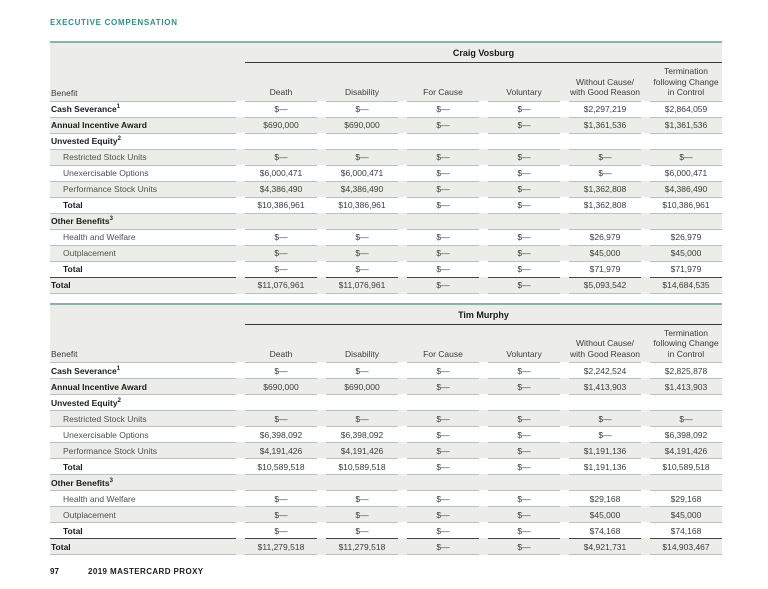 The width and height of the screenshot is (768, 589). Describe the element at coordinates (143, 418) in the screenshot. I see `benefit-cell: Restricted Stock Units` at that location.